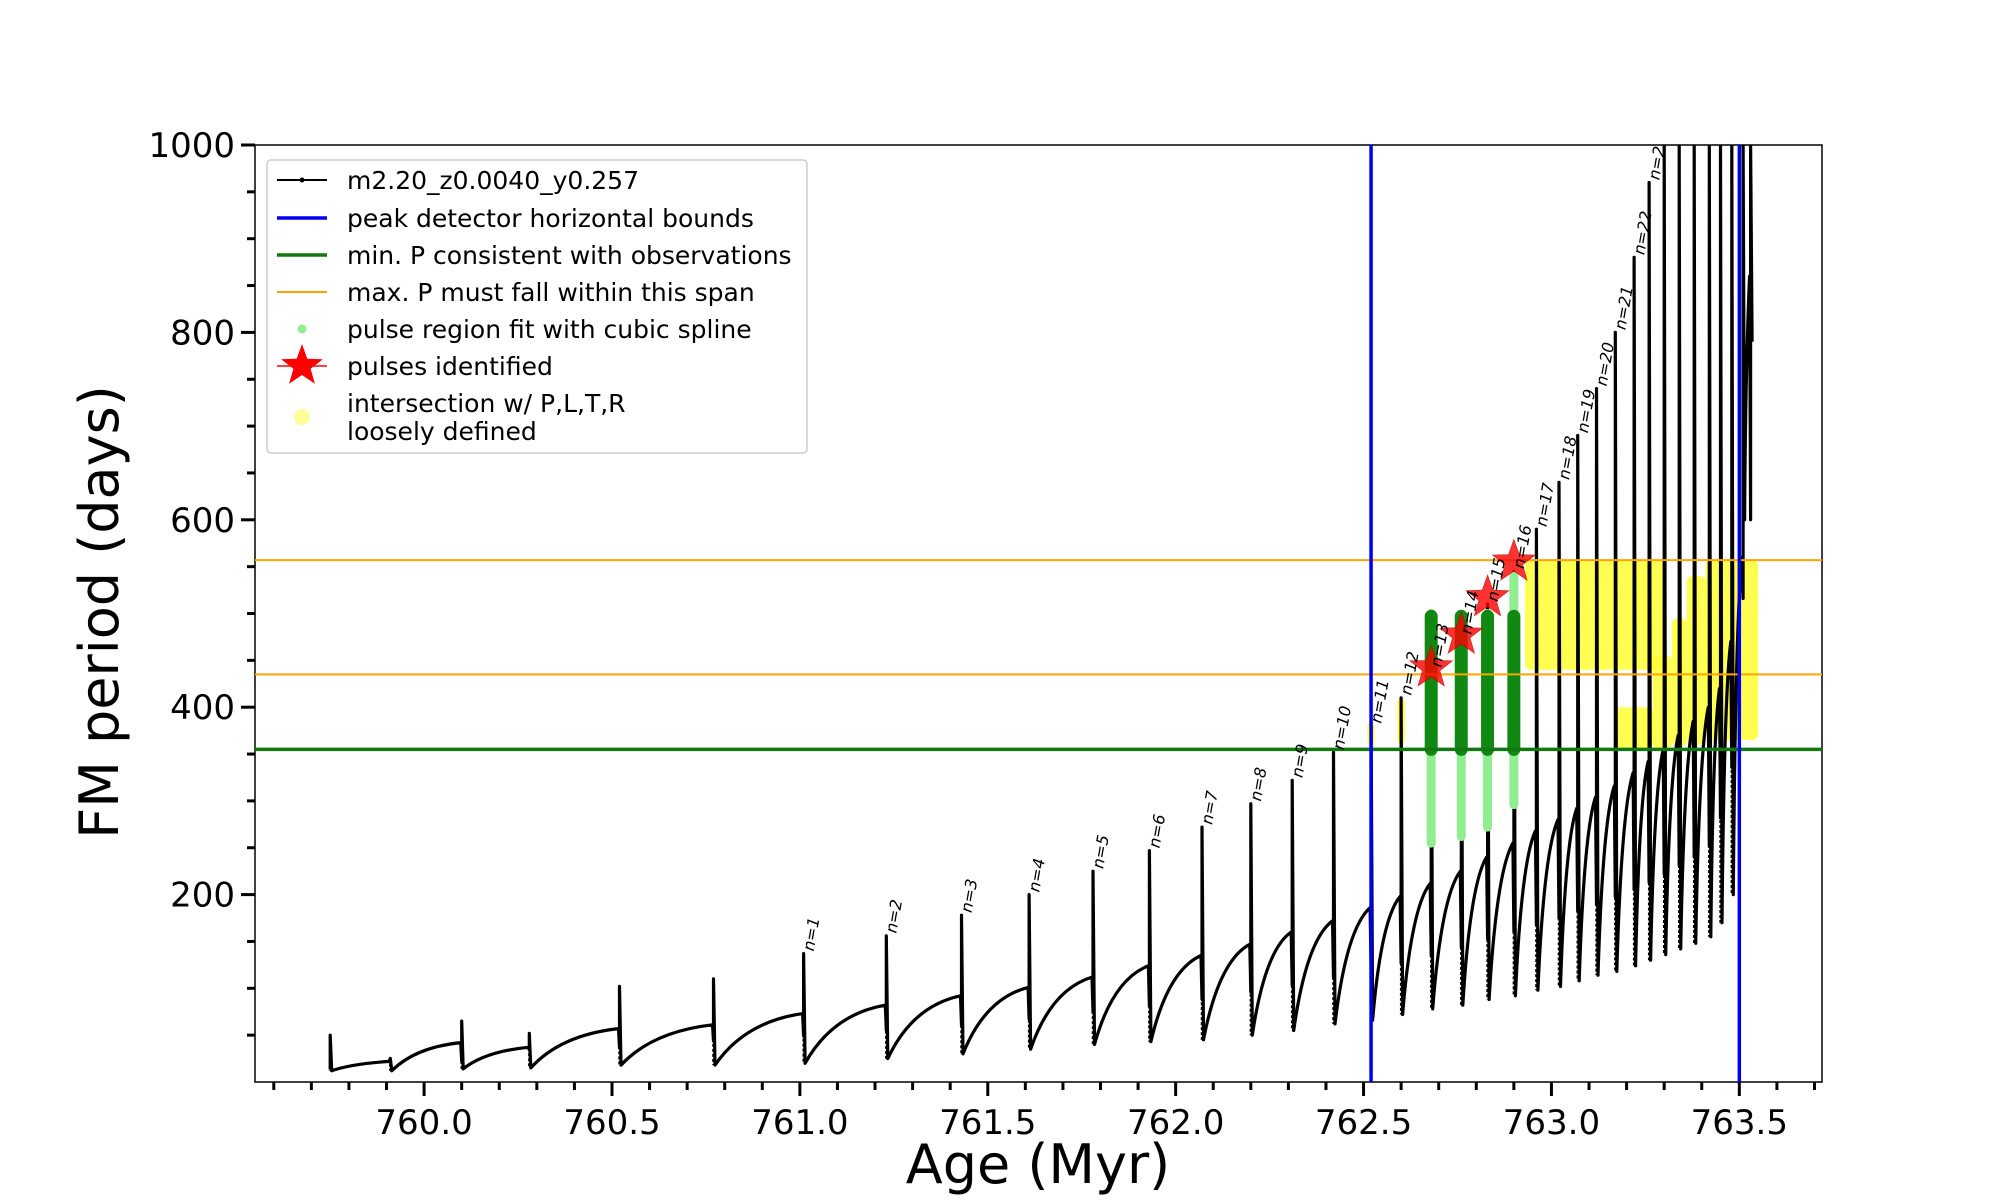 The width and height of the screenshot is (2000, 1200). Describe the element at coordinates (493, 180) in the screenshot. I see `legend-label-0: m2.20_z0.0040_y0.257` at that location.